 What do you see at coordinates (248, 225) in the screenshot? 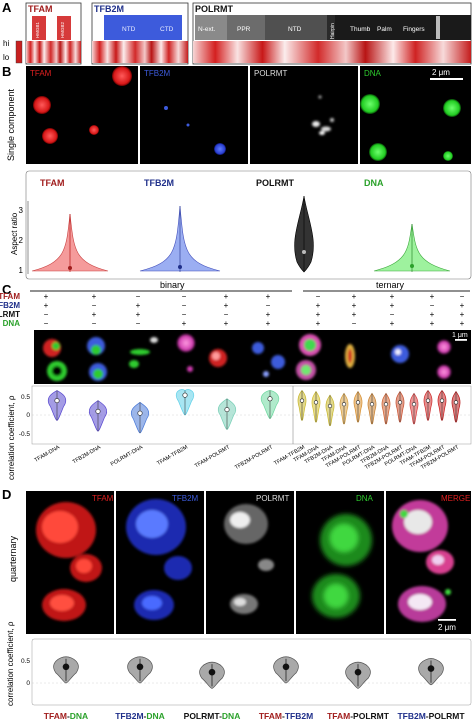
I see `aspect-ratio-plot-frame` at bounding box center [248, 225].